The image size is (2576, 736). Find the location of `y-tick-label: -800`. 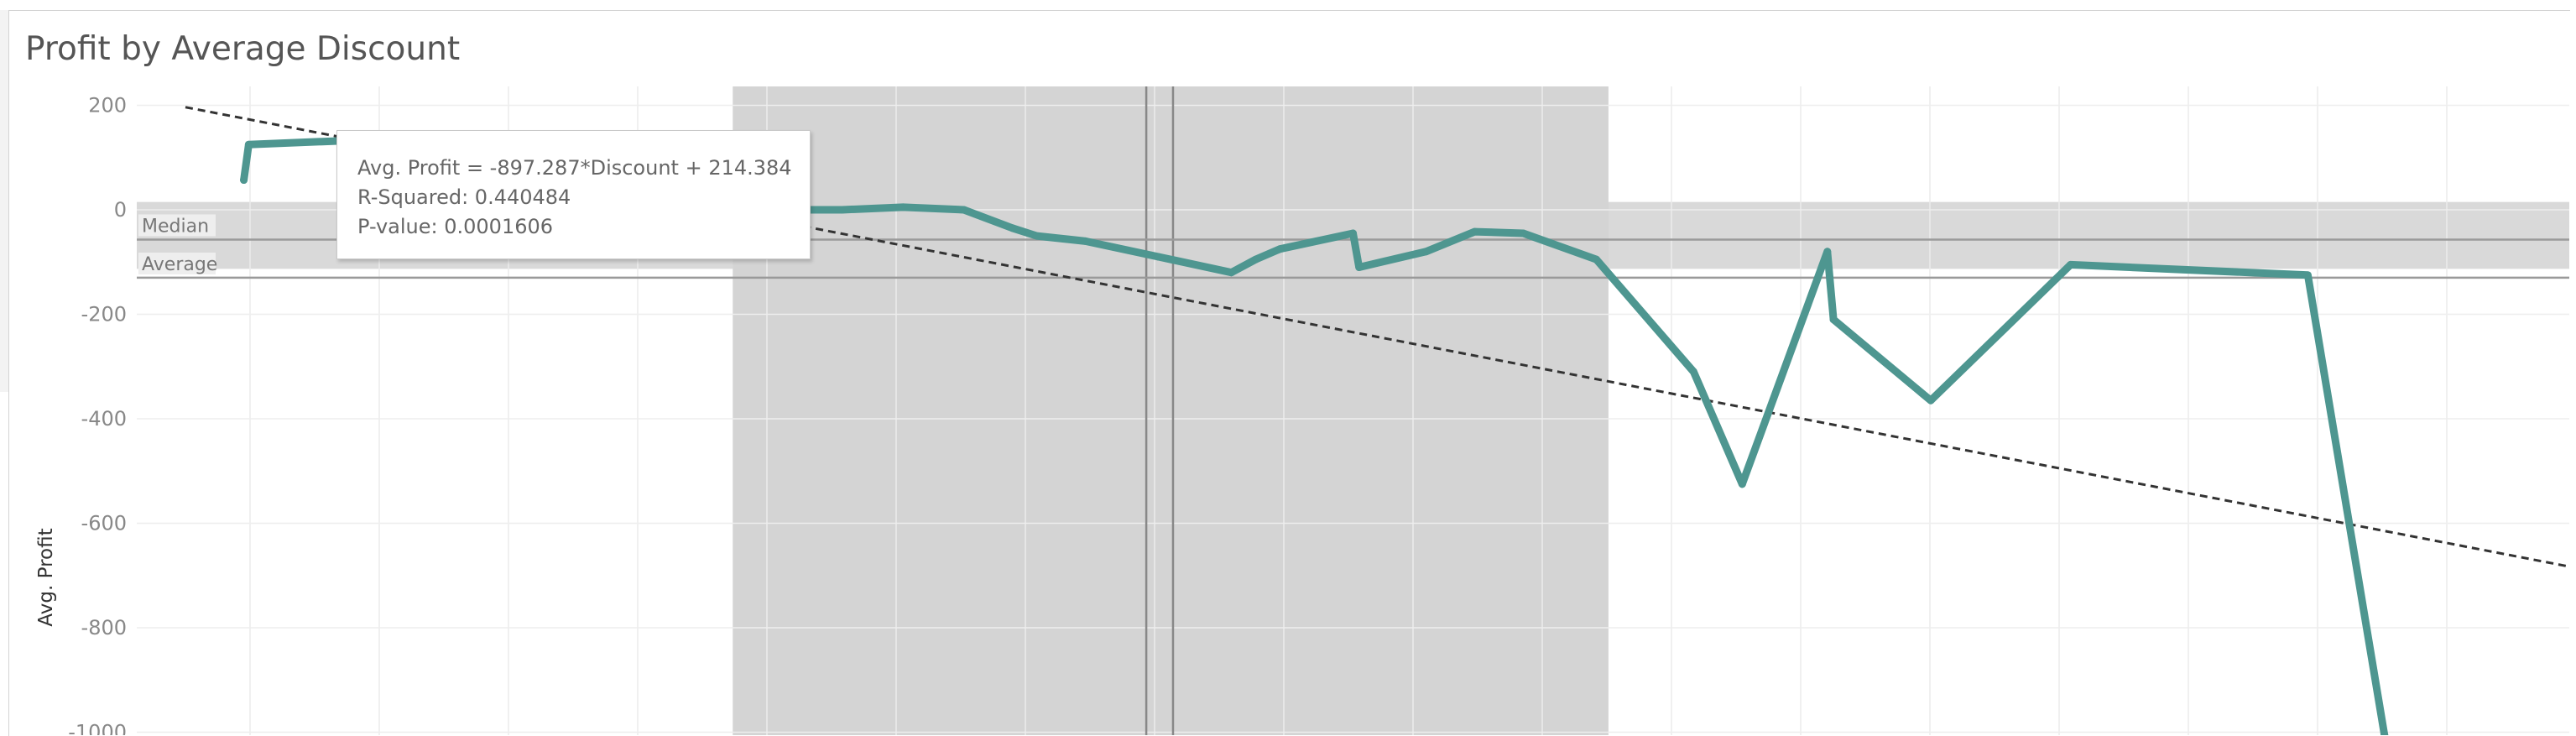

y-tick-label: -800 is located at coordinates (104, 627).